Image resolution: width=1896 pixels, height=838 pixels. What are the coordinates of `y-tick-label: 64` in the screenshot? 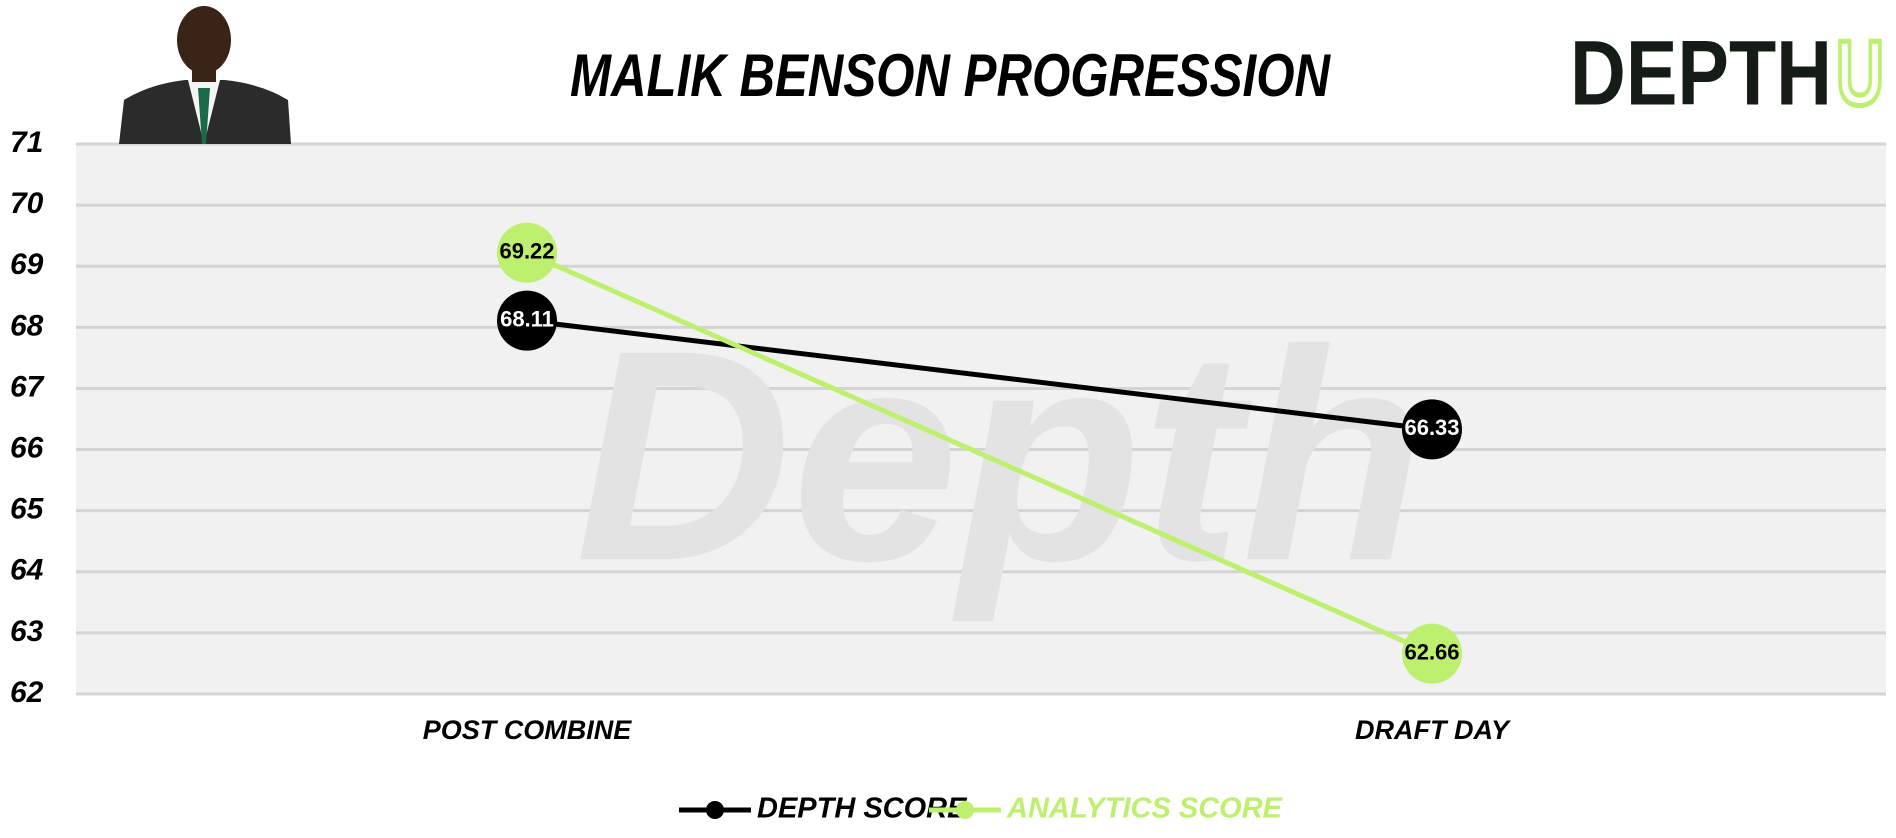 It's located at (27, 570).